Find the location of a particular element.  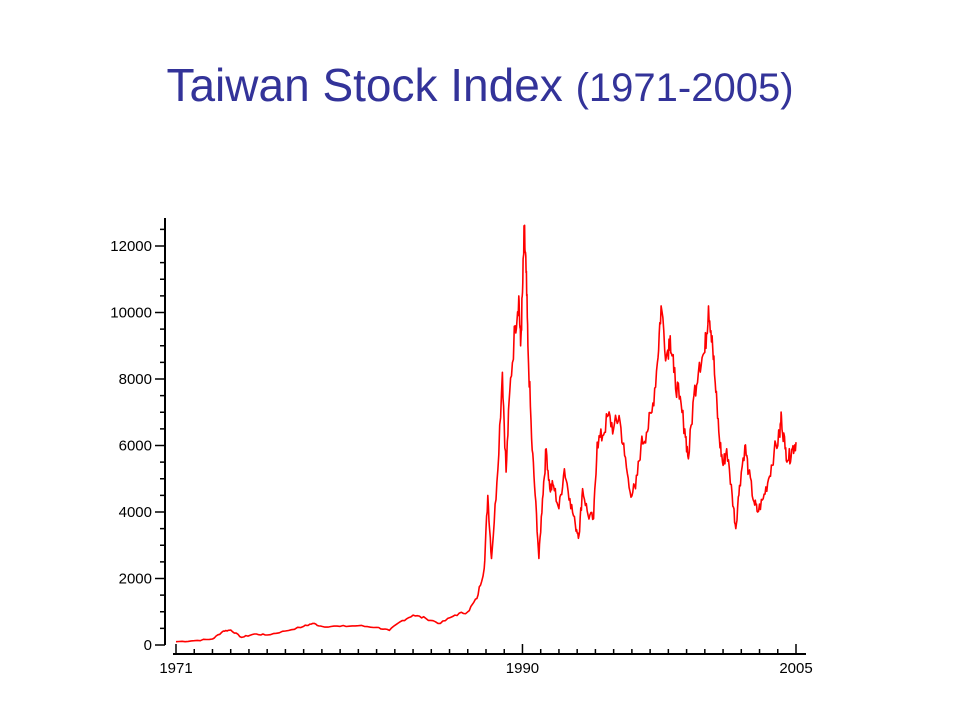

title-main: Taiwan Stock Index is located at coordinates (364, 85).